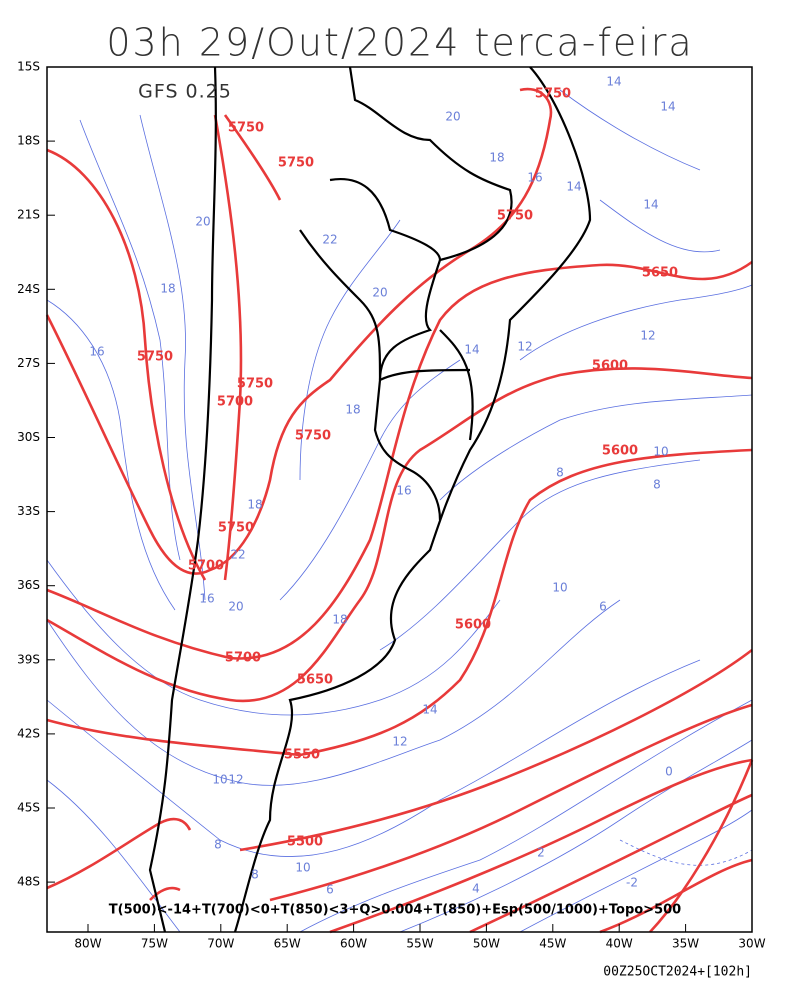 Image resolution: width=800 pixels, height=1004 pixels. What do you see at coordinates (669, 772) in the screenshot?
I see `contour-label-blue: 0` at bounding box center [669, 772].